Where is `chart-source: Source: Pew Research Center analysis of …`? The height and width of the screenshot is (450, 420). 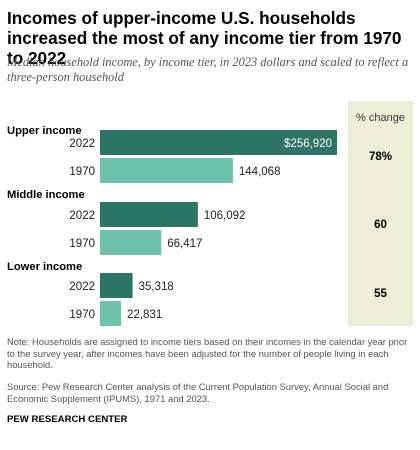 chart-source: Source: Pew Research Center analysis of … is located at coordinates (198, 392).